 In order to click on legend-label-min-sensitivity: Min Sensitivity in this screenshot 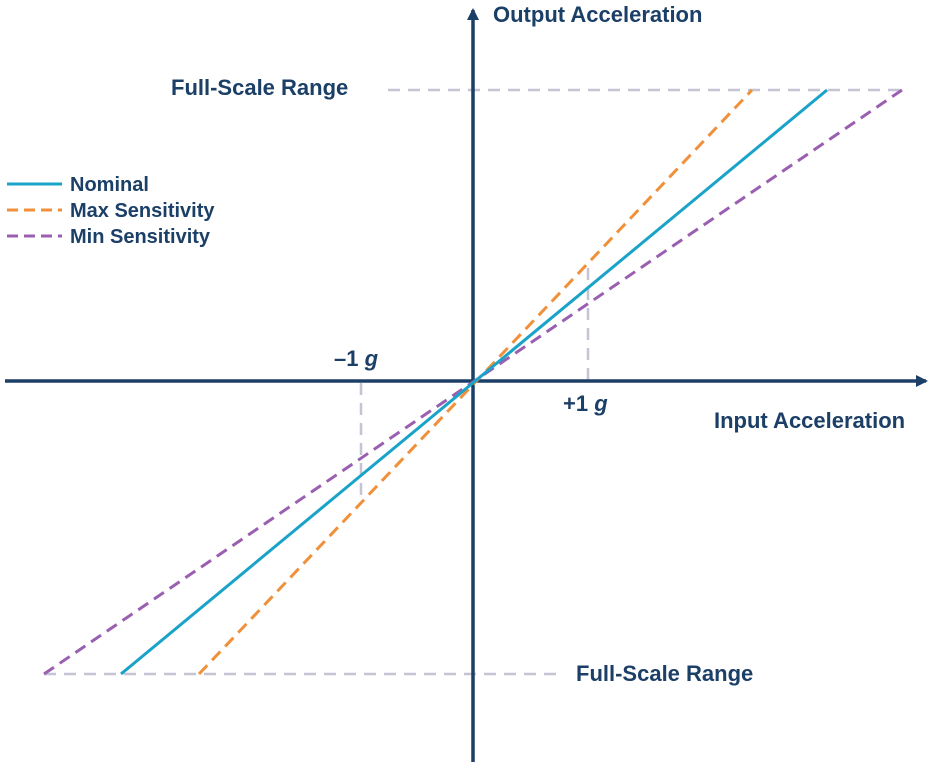, I will do `click(140, 237)`.